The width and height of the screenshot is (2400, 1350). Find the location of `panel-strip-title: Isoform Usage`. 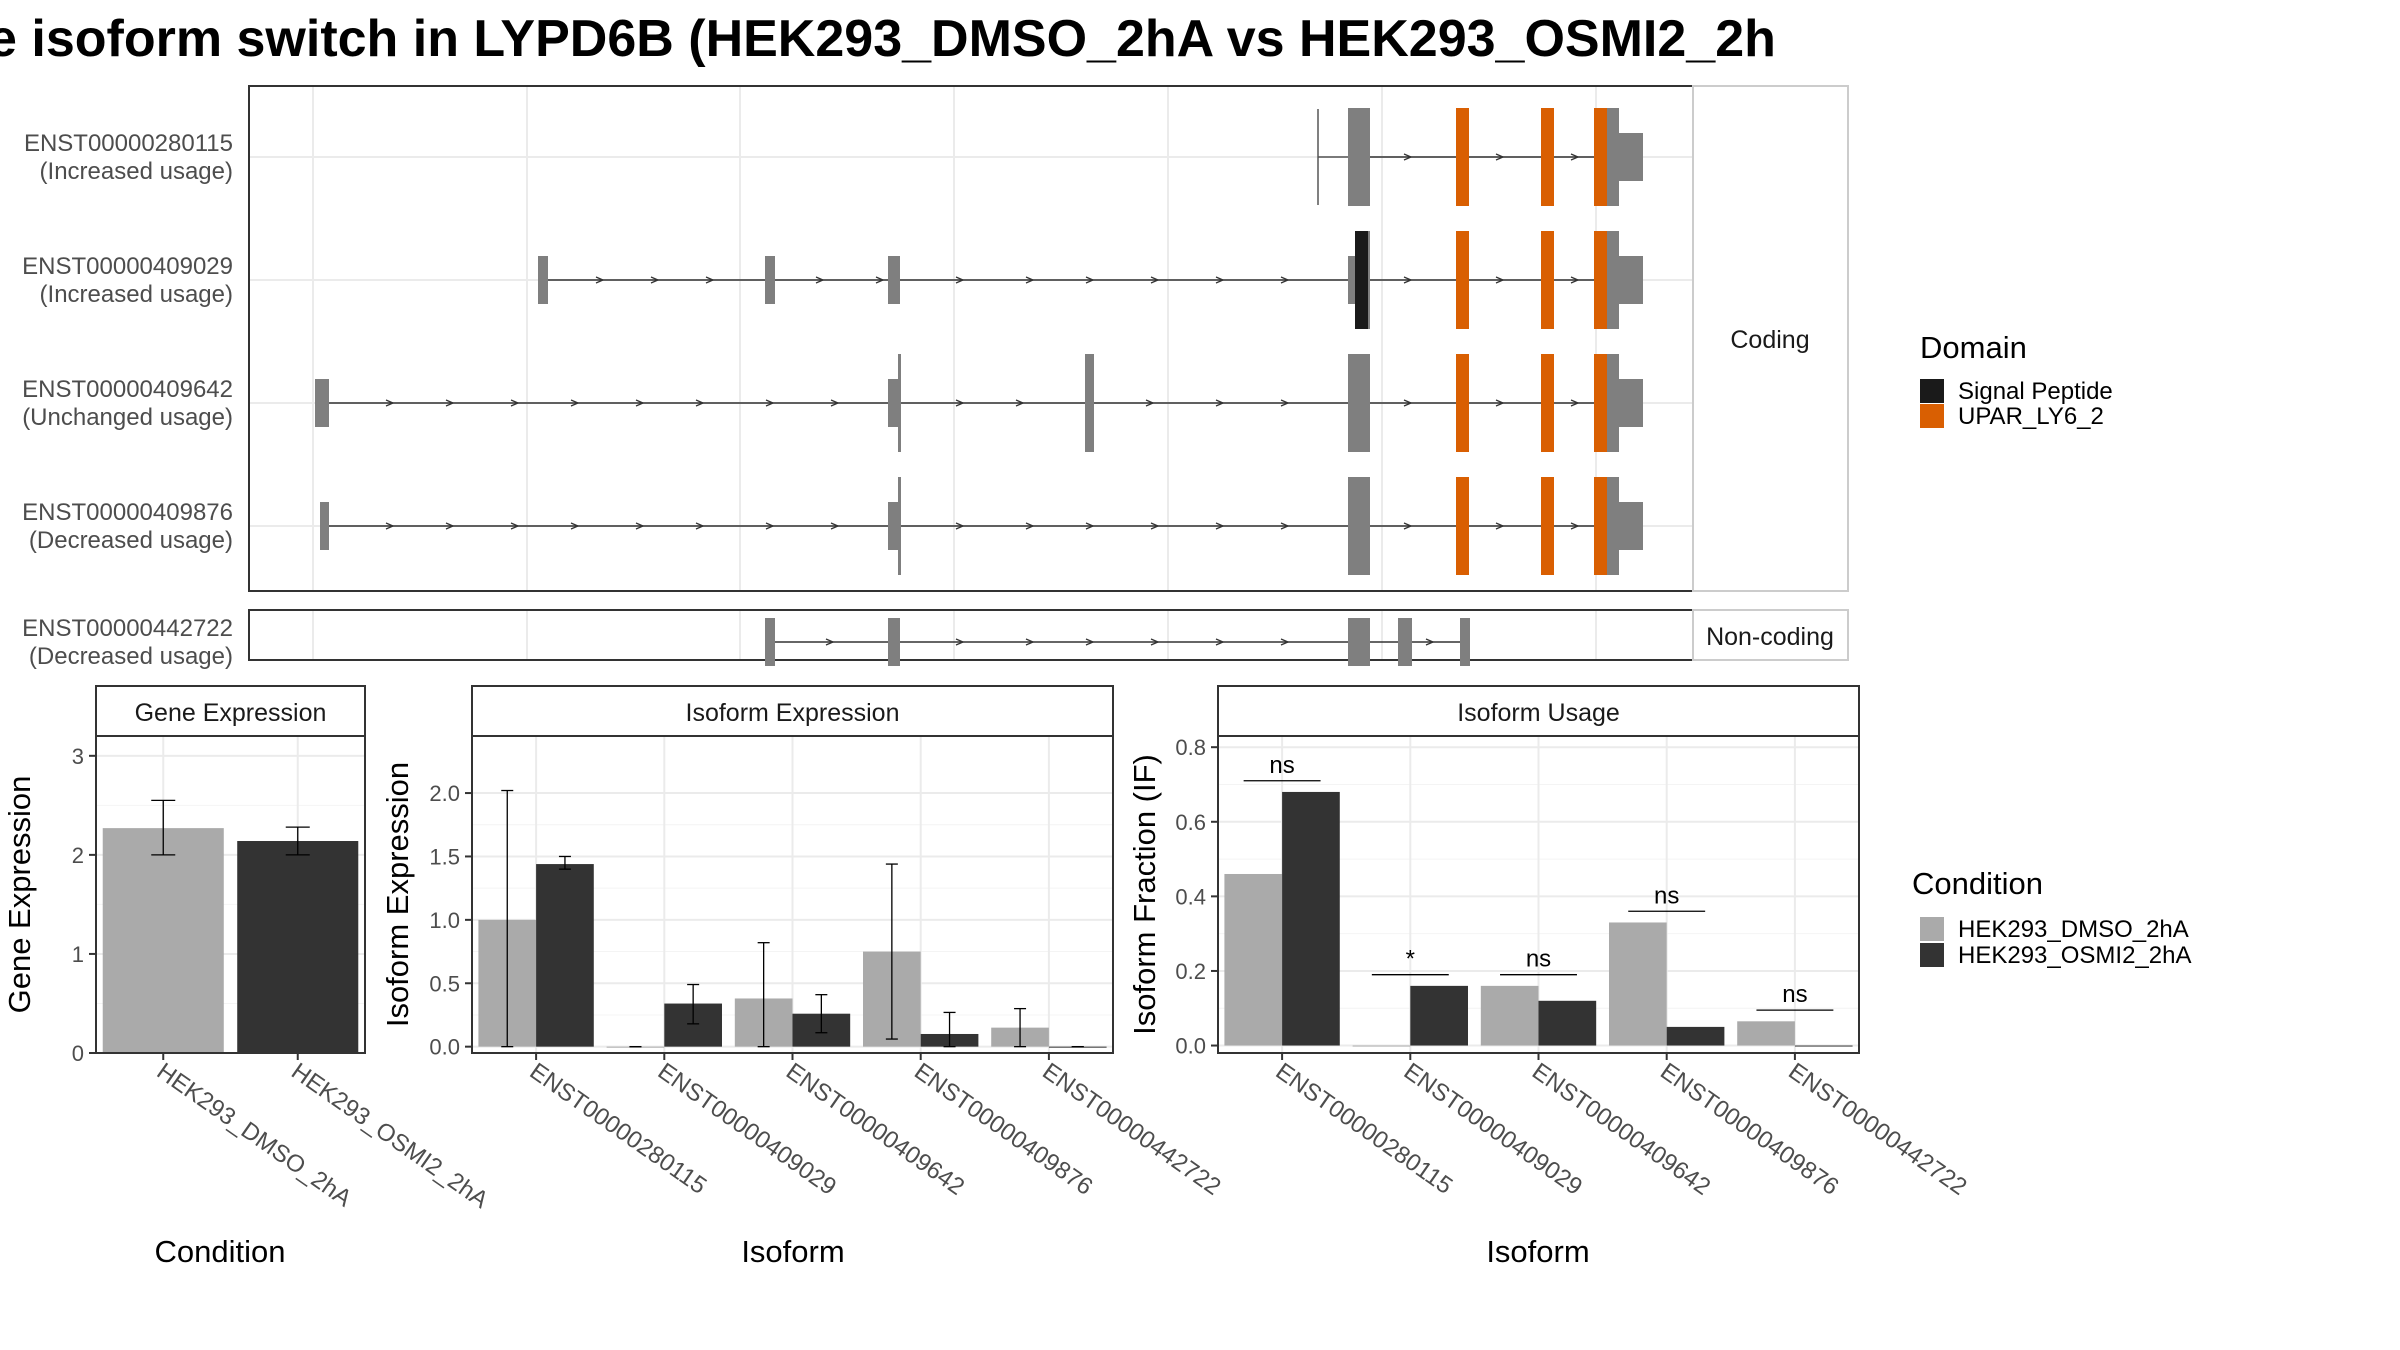

panel-strip-title: Isoform Usage is located at coordinates (1538, 713).